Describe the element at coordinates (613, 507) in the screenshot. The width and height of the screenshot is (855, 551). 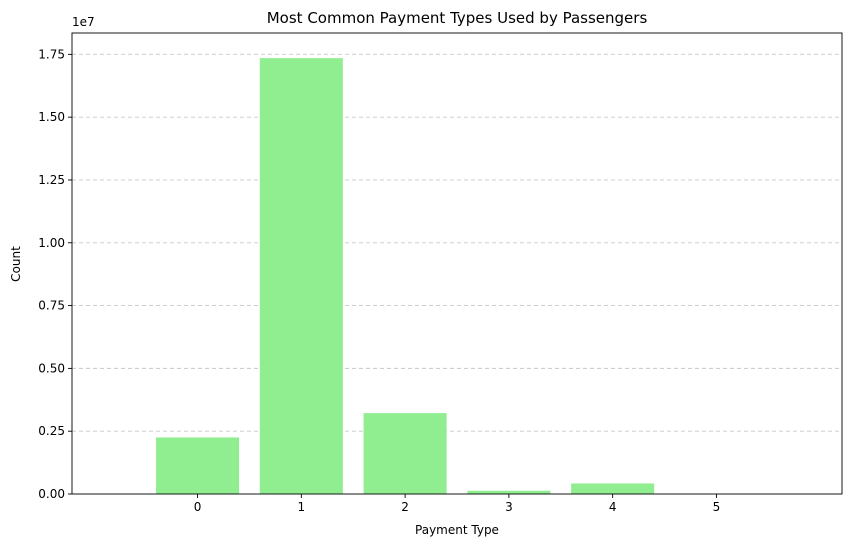
I see `x-tick-label: 4` at that location.